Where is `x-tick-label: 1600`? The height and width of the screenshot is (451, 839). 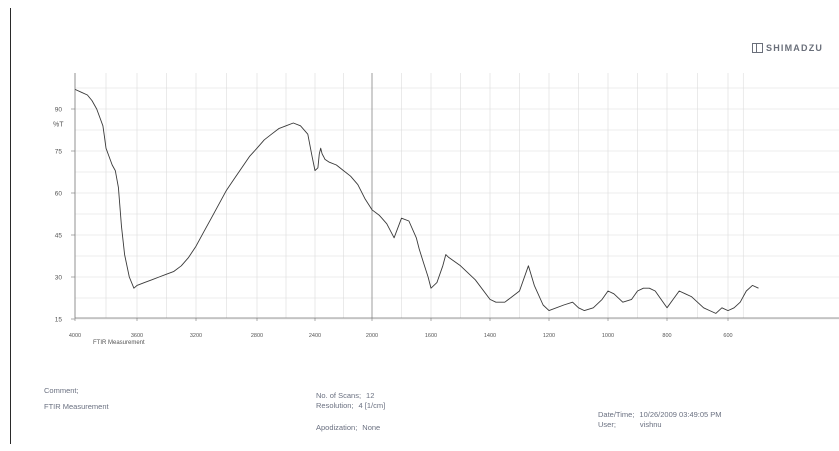 x-tick-label: 1600 is located at coordinates (431, 336).